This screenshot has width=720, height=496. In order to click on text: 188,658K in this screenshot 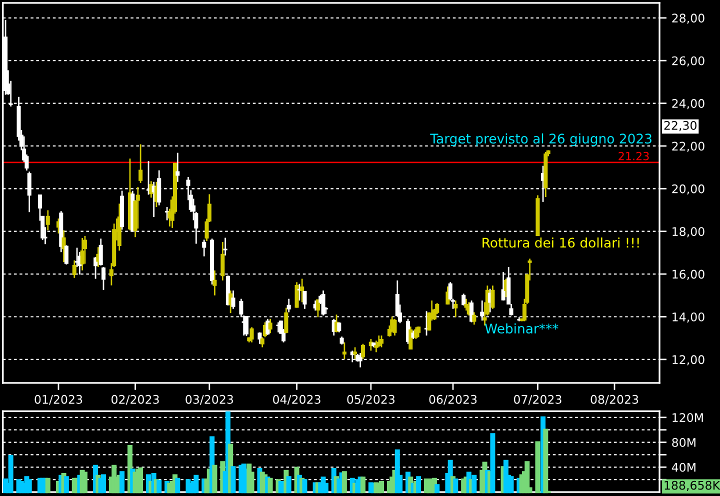, I will do `click(692, 485)`.